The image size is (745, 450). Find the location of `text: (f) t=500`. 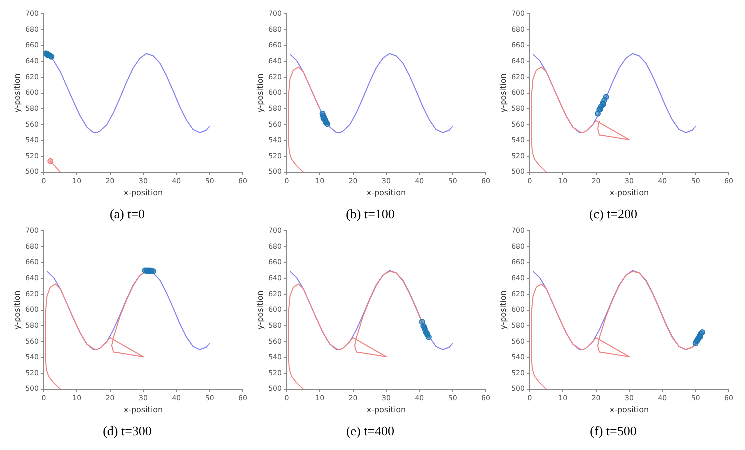

text: (f) t=500 is located at coordinates (613, 431).